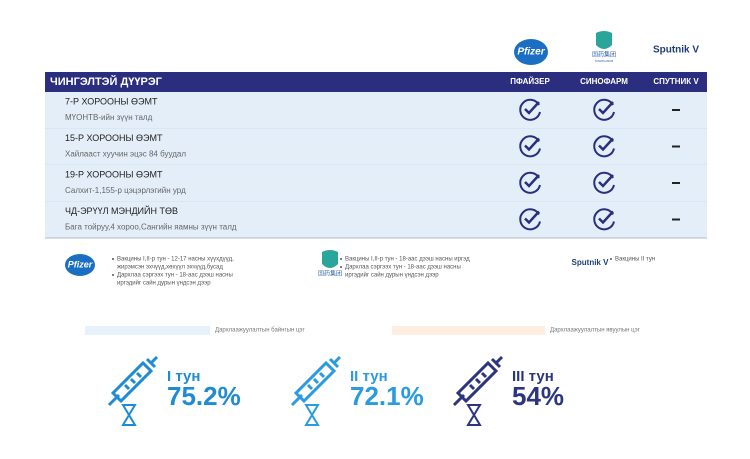 Image resolution: width=750 pixels, height=459 pixels. Describe the element at coordinates (114, 138) in the screenshot. I see `row-title: 15-Р ХОРООНЫ ӨЭМТ` at that location.